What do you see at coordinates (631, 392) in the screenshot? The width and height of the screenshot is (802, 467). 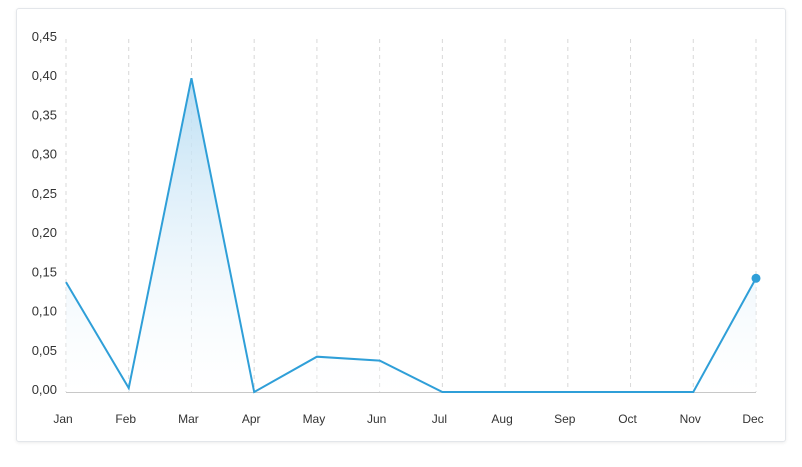 I see `data-point-oct` at bounding box center [631, 392].